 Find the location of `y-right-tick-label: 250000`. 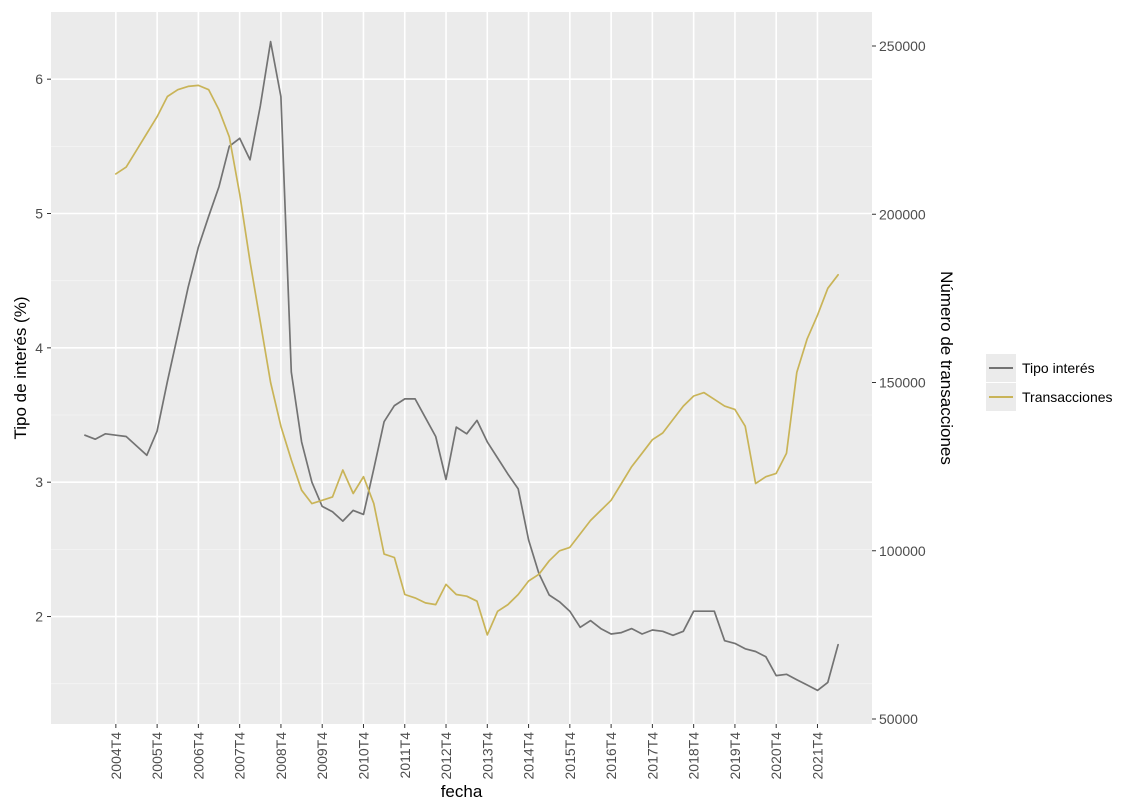

y-right-tick-label: 250000 is located at coordinates (902, 46).